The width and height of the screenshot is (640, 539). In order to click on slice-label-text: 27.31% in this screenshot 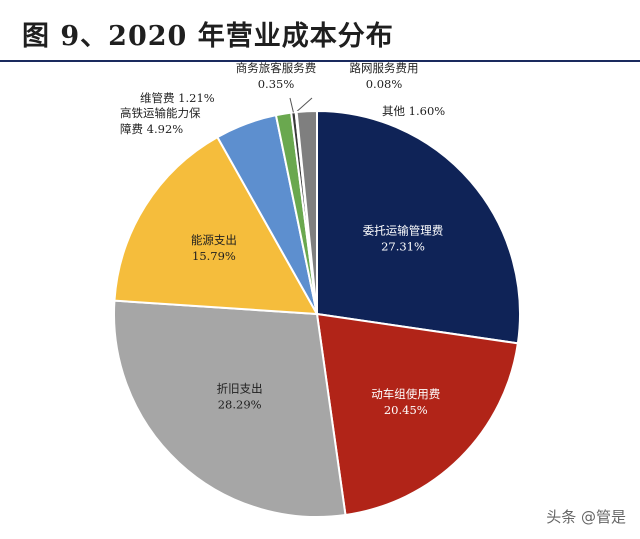, I will do `click(403, 247)`.